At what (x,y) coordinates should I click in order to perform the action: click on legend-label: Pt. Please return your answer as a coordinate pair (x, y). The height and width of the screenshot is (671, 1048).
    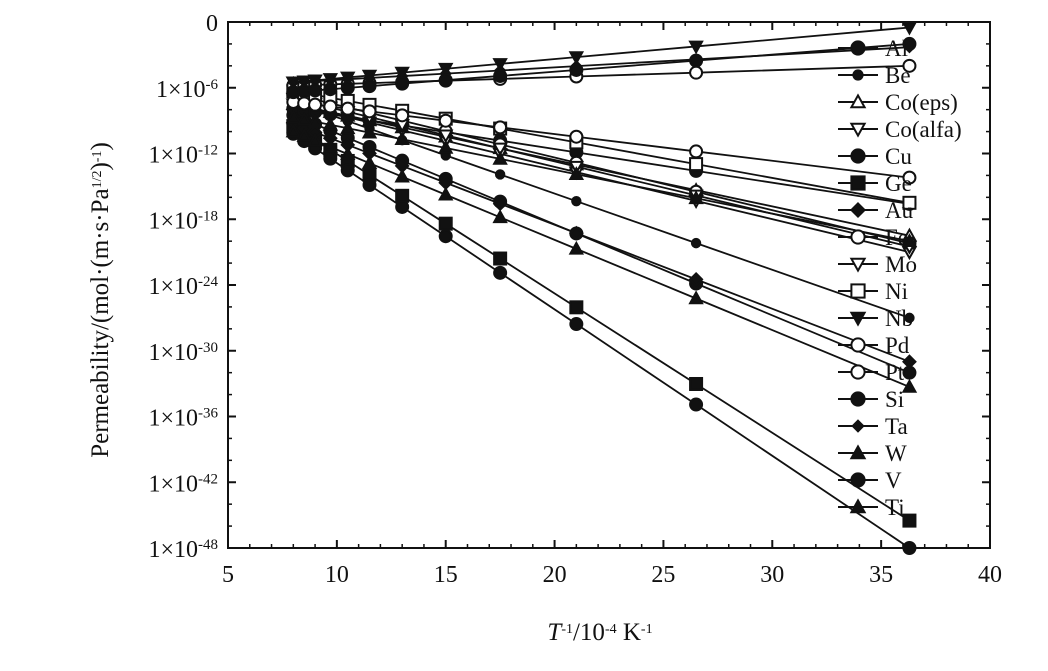
    Looking at the image, I should click on (895, 372).